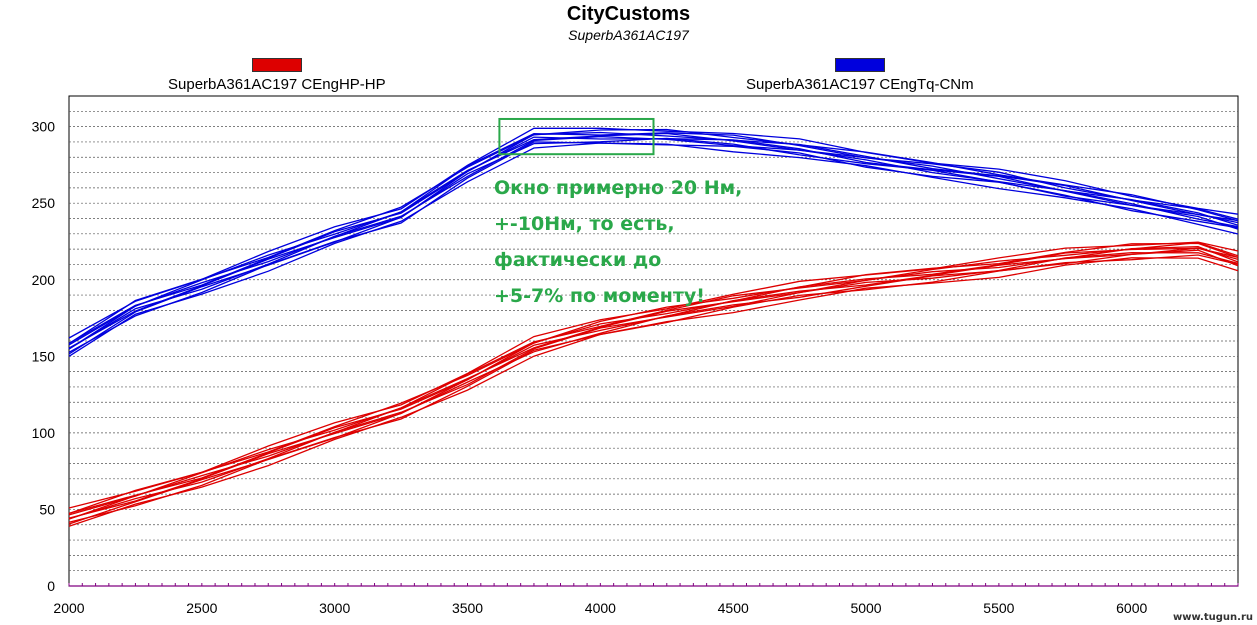  What do you see at coordinates (628, 35) in the screenshot?
I see `chart-subtitle: SuperbA361AC197` at bounding box center [628, 35].